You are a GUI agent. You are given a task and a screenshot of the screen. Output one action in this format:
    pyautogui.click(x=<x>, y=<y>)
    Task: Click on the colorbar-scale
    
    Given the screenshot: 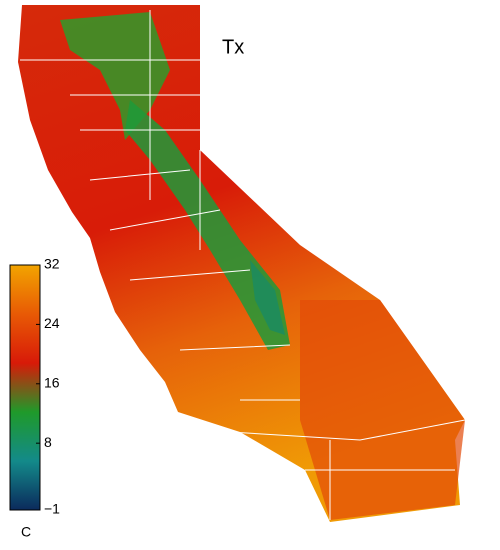 What is the action you would take?
    pyautogui.click(x=25, y=387)
    